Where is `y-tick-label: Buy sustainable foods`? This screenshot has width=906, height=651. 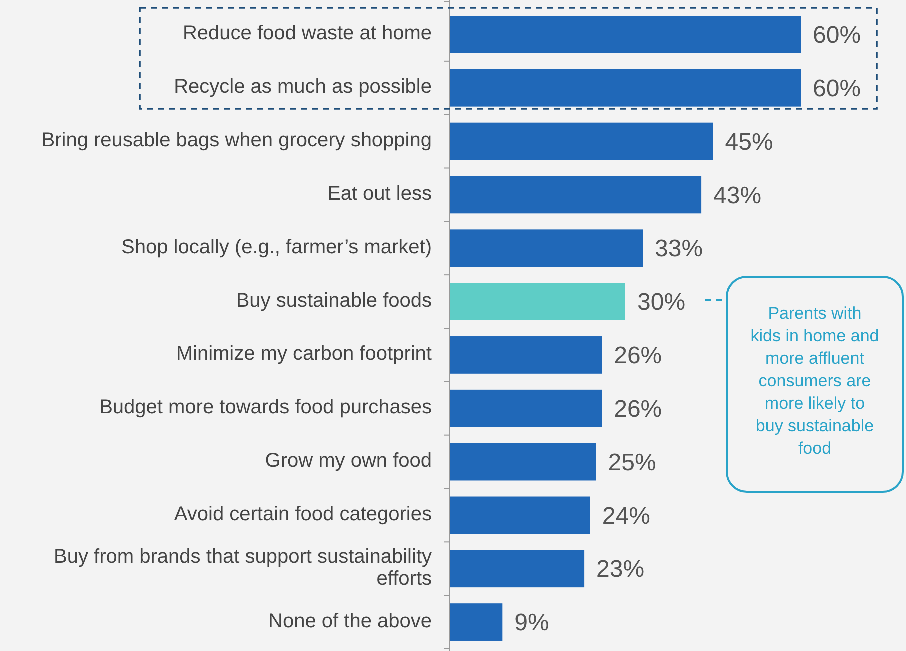 y-tick-label: Buy sustainable foods is located at coordinates (334, 301).